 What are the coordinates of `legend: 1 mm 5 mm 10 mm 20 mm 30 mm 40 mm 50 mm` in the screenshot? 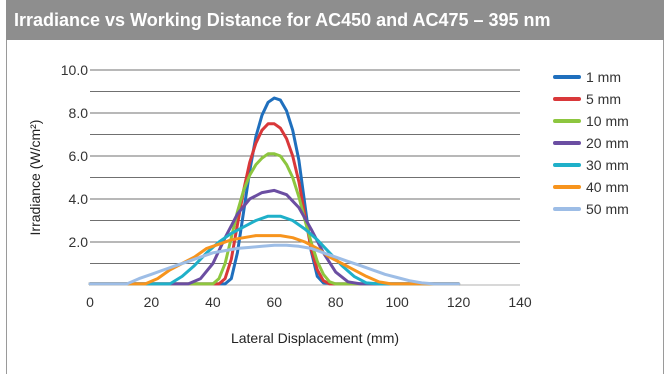 It's located at (591, 143).